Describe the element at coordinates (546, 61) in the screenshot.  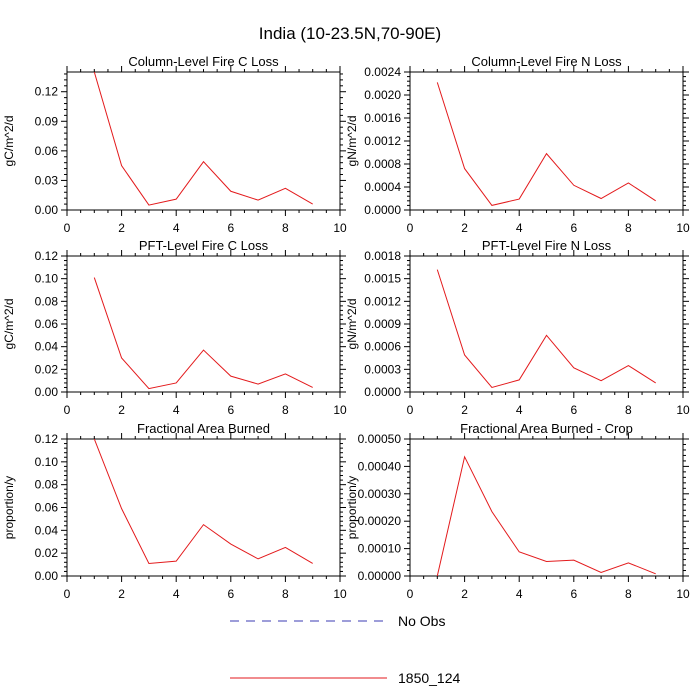
I see `panel-title: Column-Level Fire N Loss` at that location.